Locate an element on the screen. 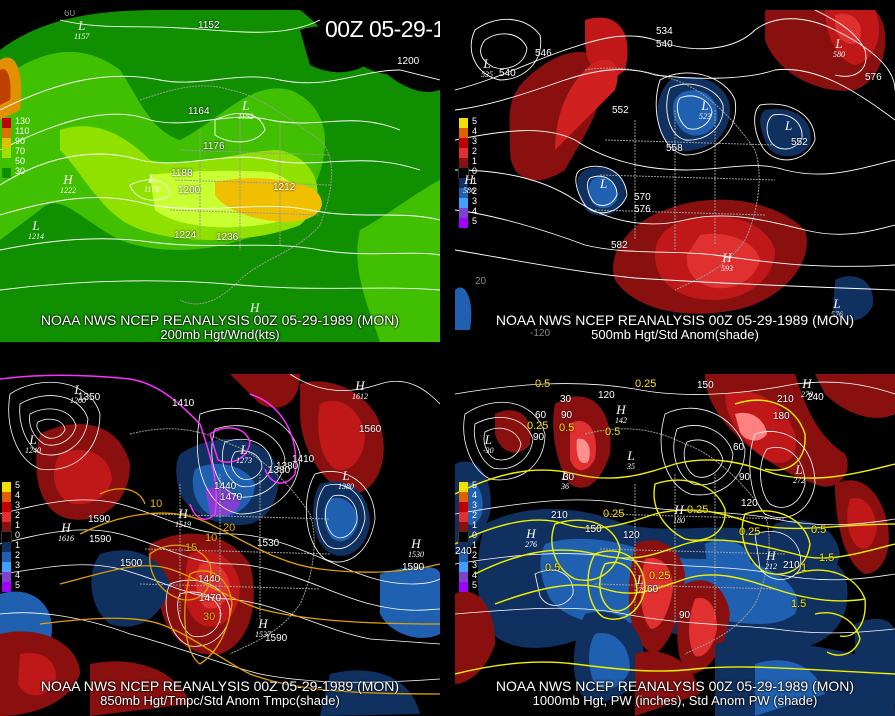 The width and height of the screenshot is (895, 716). high-center: H 180 is located at coordinates (679, 513).